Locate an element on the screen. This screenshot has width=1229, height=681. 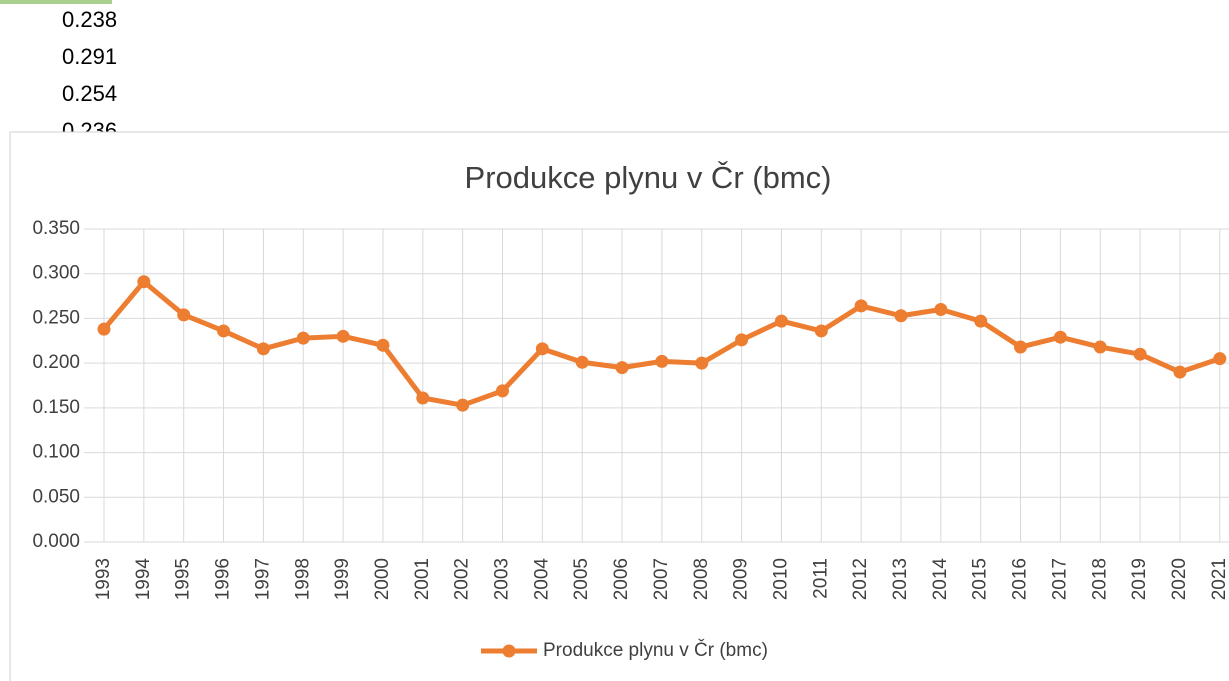
x-tick-label: 1994 is located at coordinates (143, 579).